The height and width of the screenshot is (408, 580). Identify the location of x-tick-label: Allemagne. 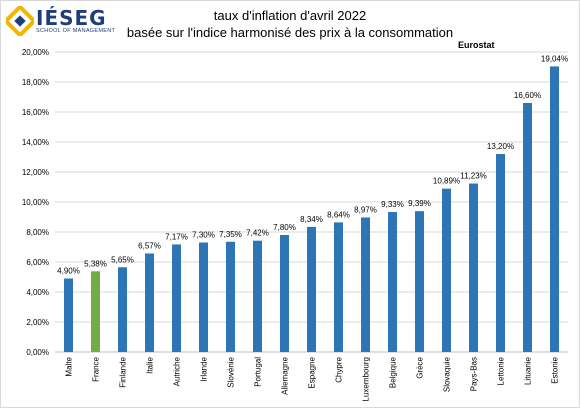
(285, 375).